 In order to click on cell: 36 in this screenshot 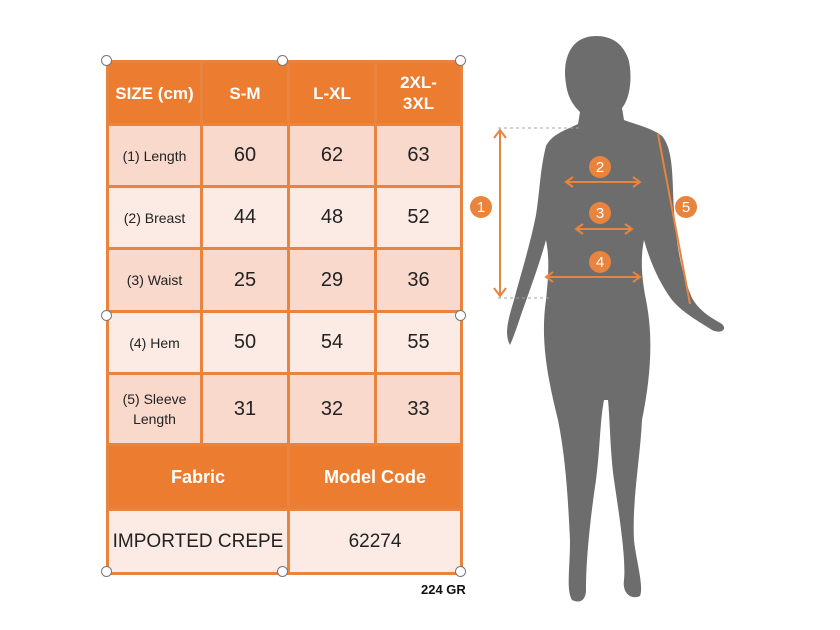, I will do `click(418, 280)`.